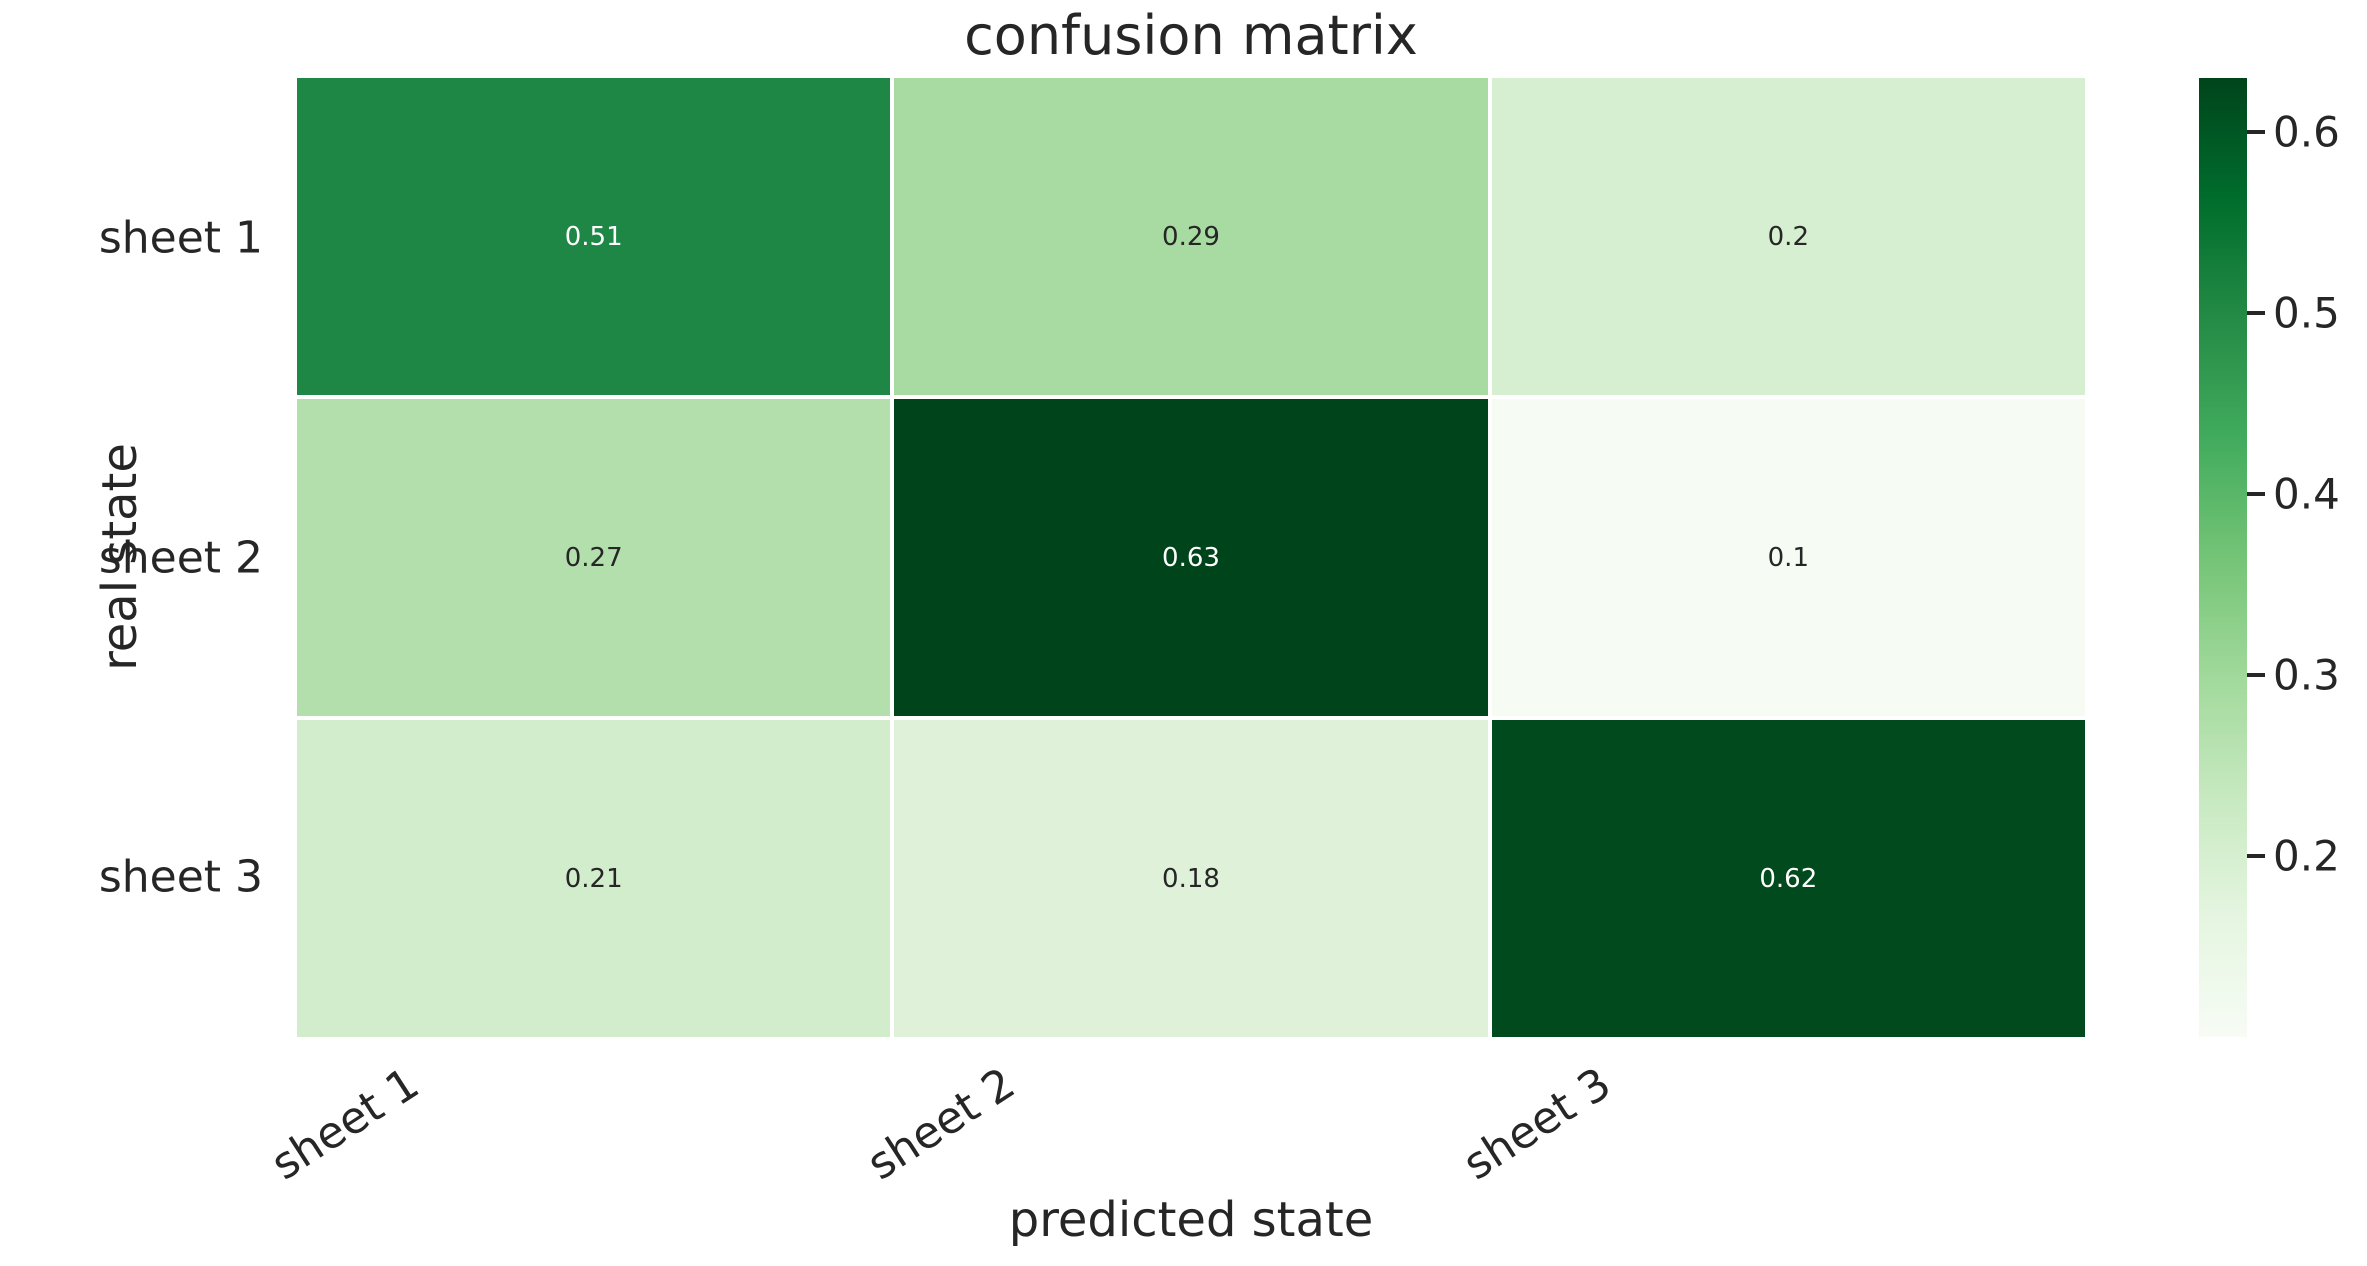 The image size is (2367, 1266). I want to click on y-tick-label: sheet 3, so click(180, 877).